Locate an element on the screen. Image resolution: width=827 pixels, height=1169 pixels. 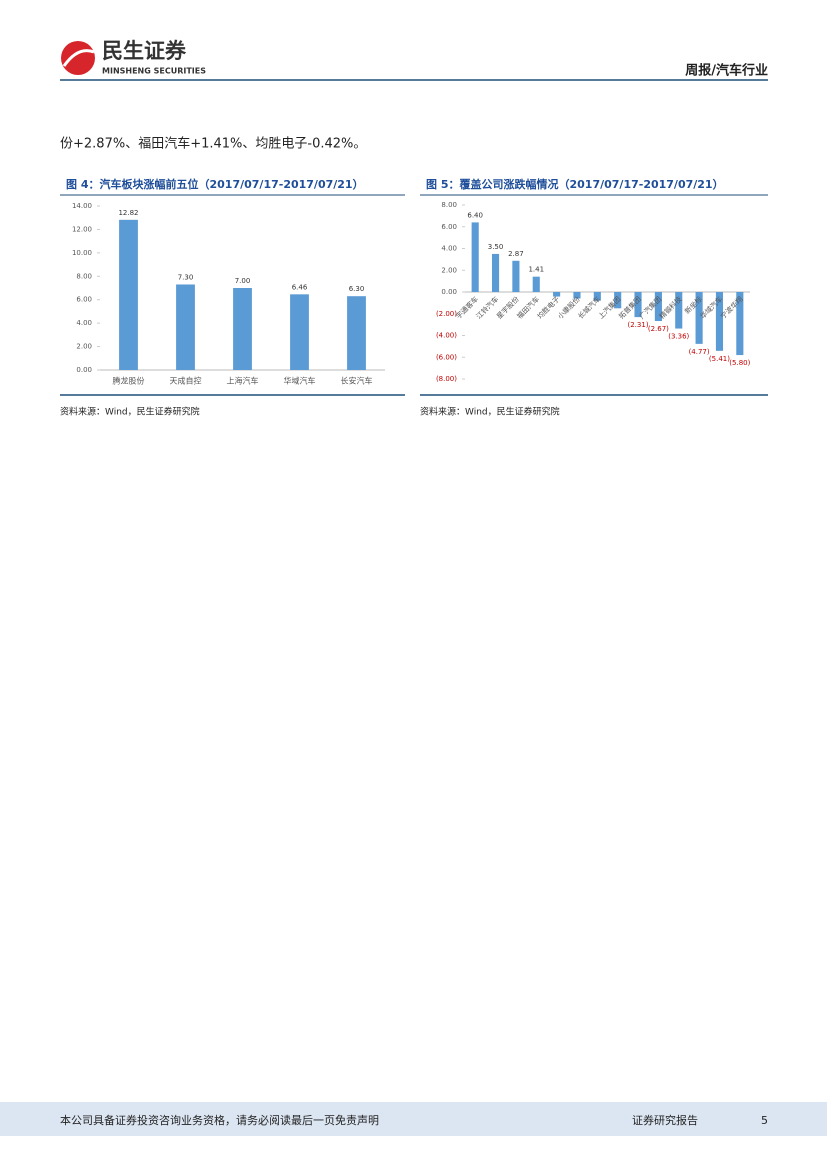
data-label: 7.00 is located at coordinates (243, 281).